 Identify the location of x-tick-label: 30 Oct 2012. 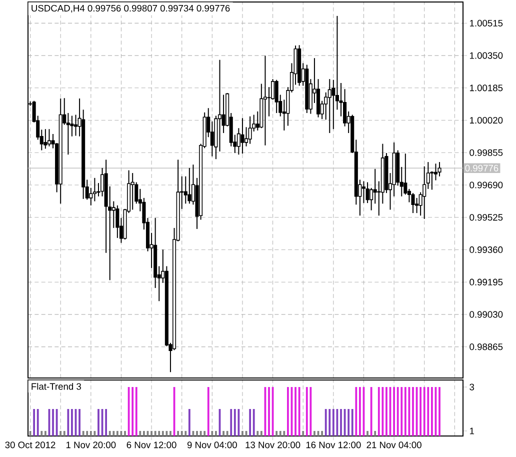
(30, 445).